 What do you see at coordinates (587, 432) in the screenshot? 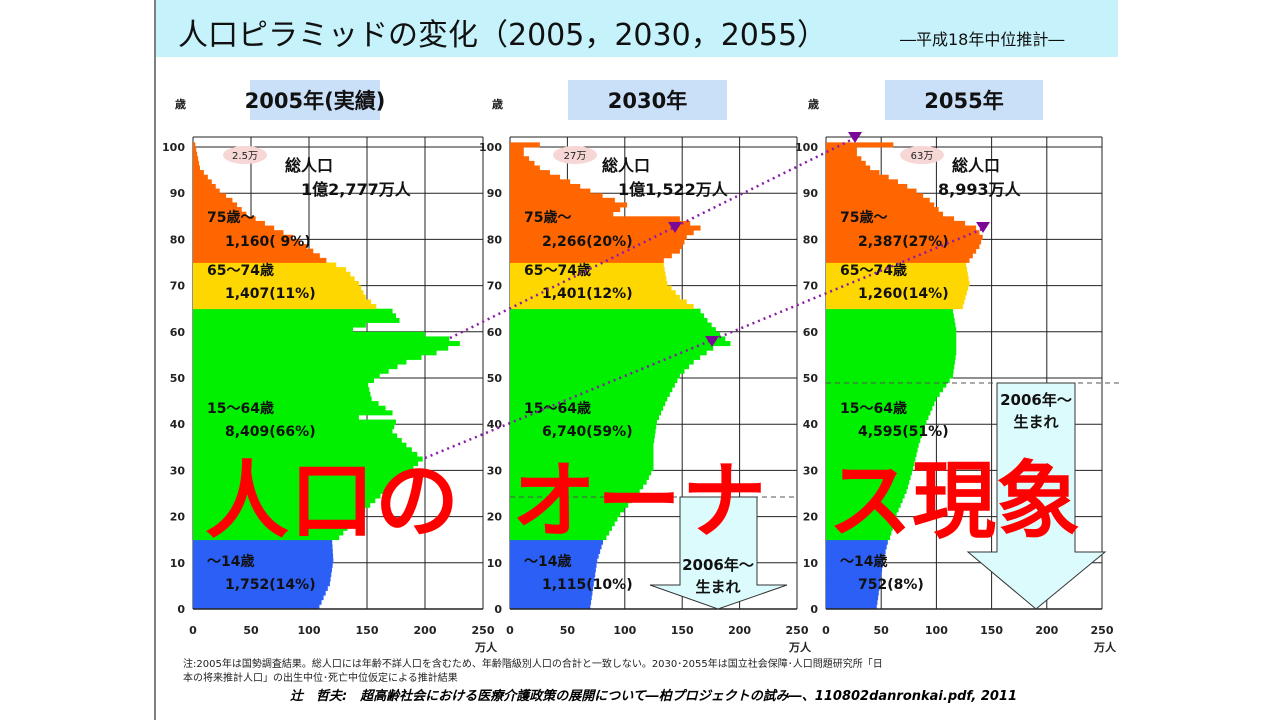
I see `age-group-value: 6,740(59%)` at bounding box center [587, 432].